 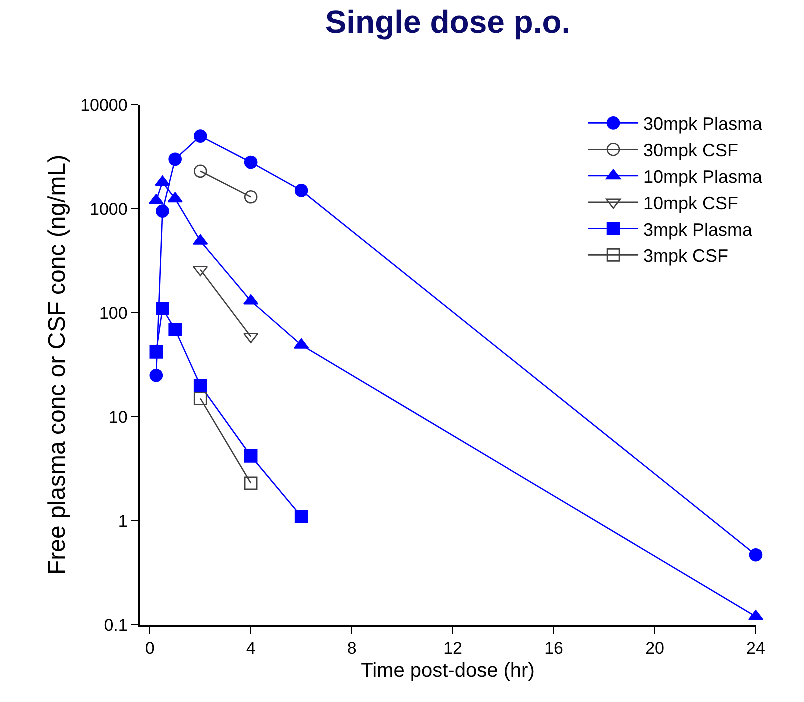 What do you see at coordinates (251, 648) in the screenshot?
I see `x-tick-label: 4` at bounding box center [251, 648].